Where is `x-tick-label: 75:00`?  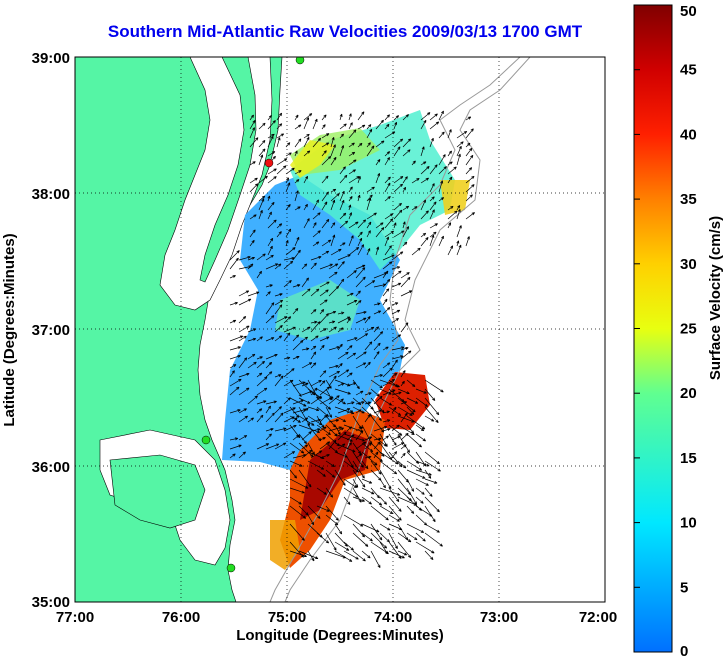 x-tick-label: 75:00 is located at coordinates (287, 617).